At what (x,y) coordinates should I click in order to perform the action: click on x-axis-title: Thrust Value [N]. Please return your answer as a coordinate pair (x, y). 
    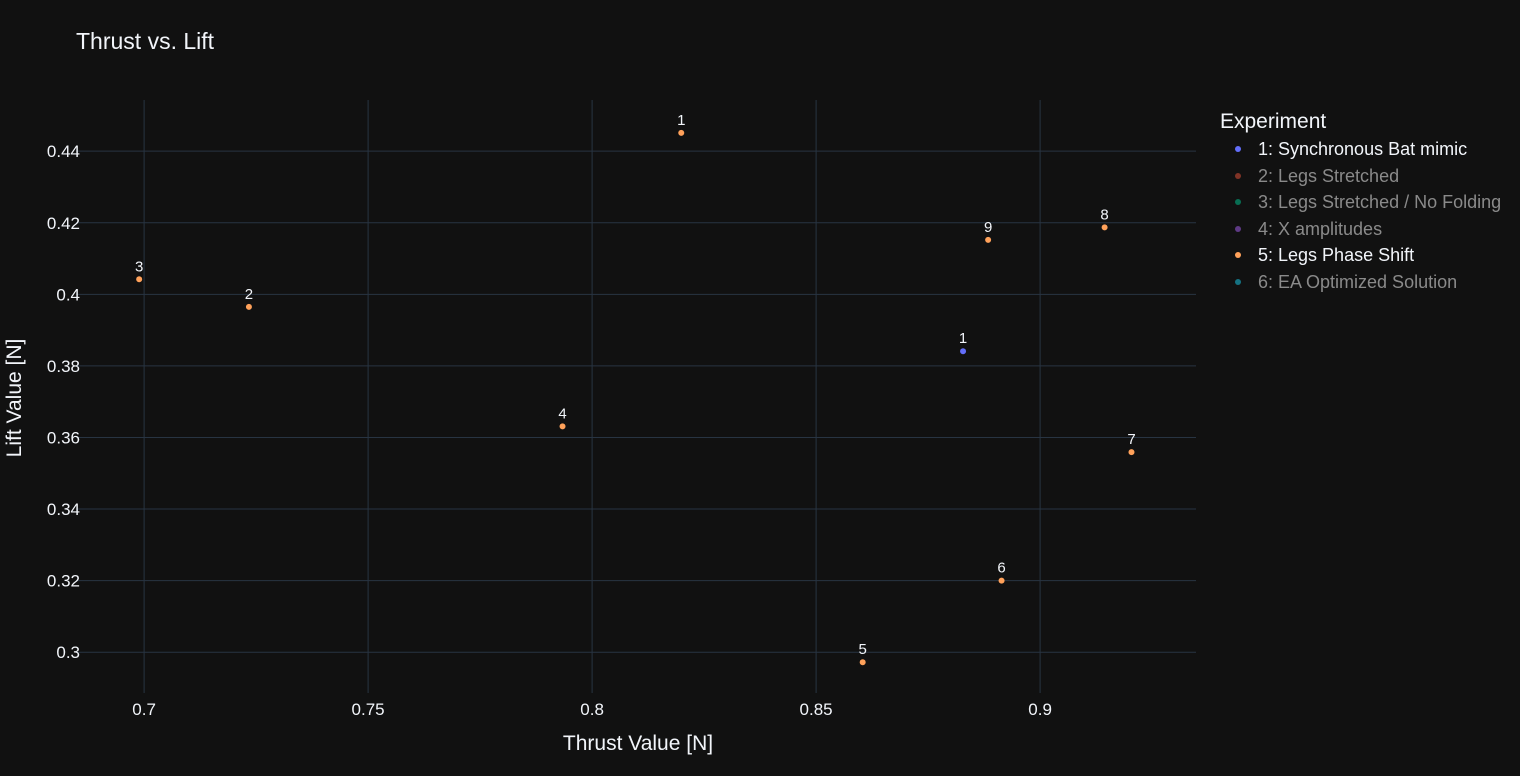
    Looking at the image, I should click on (638, 743).